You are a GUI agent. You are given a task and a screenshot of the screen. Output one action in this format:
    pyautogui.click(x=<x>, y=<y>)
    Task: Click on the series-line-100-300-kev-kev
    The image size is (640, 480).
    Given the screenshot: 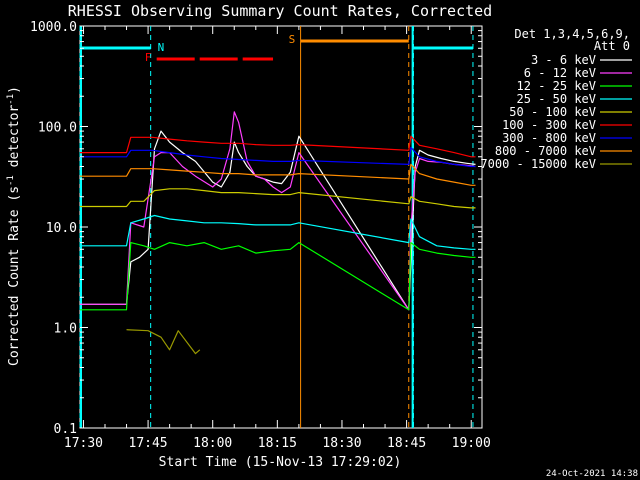 What is the action you would take?
    pyautogui.click(x=278, y=146)
    